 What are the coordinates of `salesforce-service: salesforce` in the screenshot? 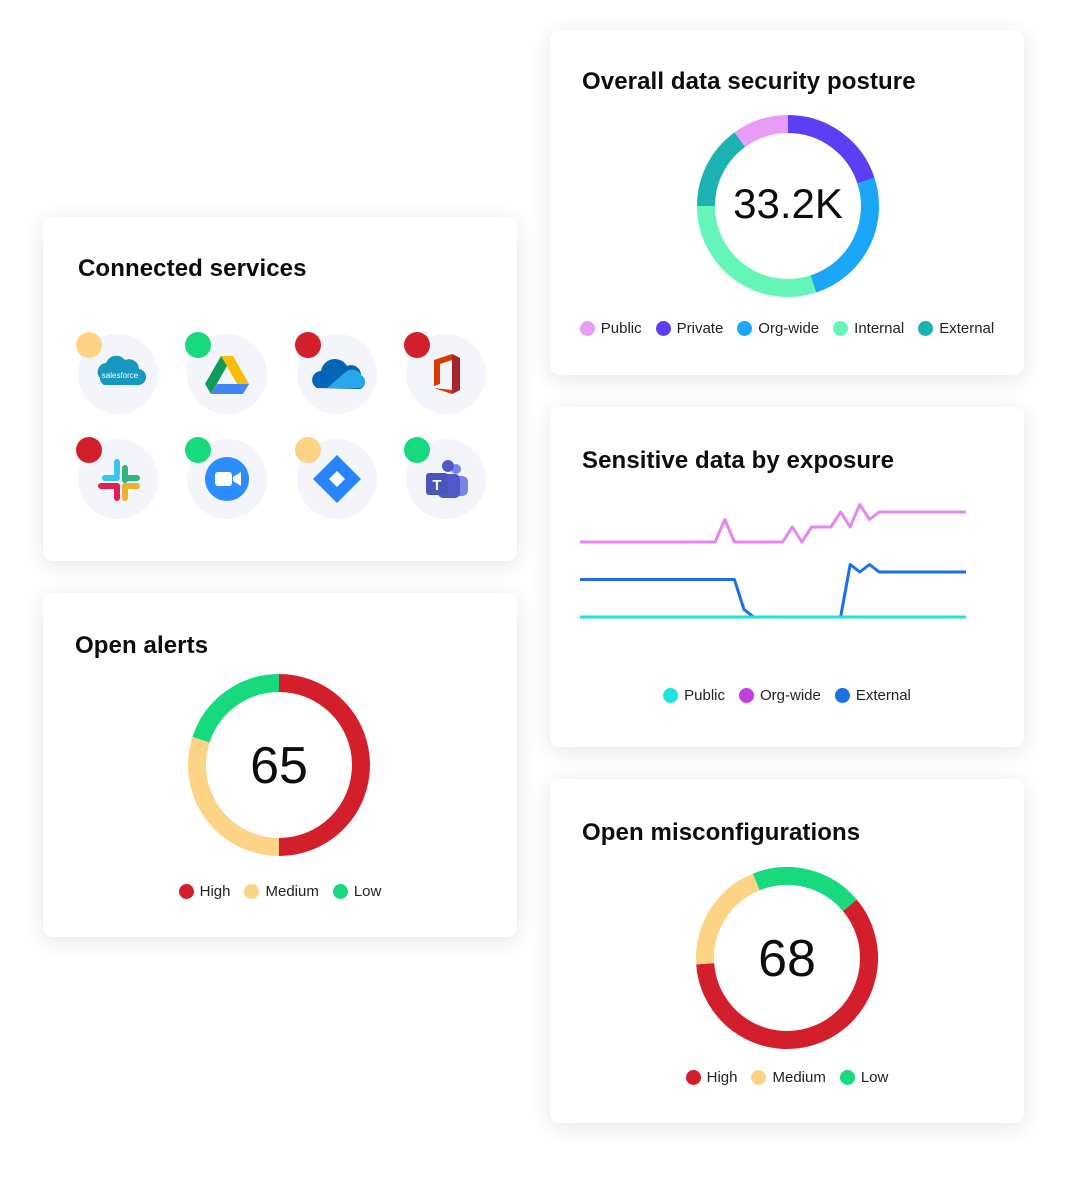 It's located at (117, 373).